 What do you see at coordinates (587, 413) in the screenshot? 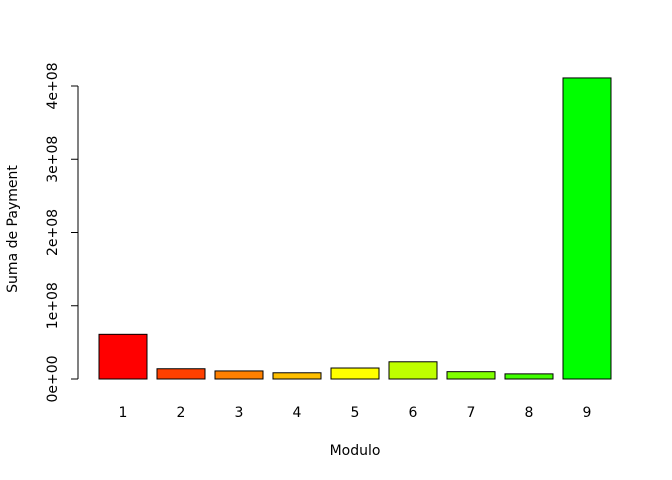
I see `x-tick-label: 9` at bounding box center [587, 413].